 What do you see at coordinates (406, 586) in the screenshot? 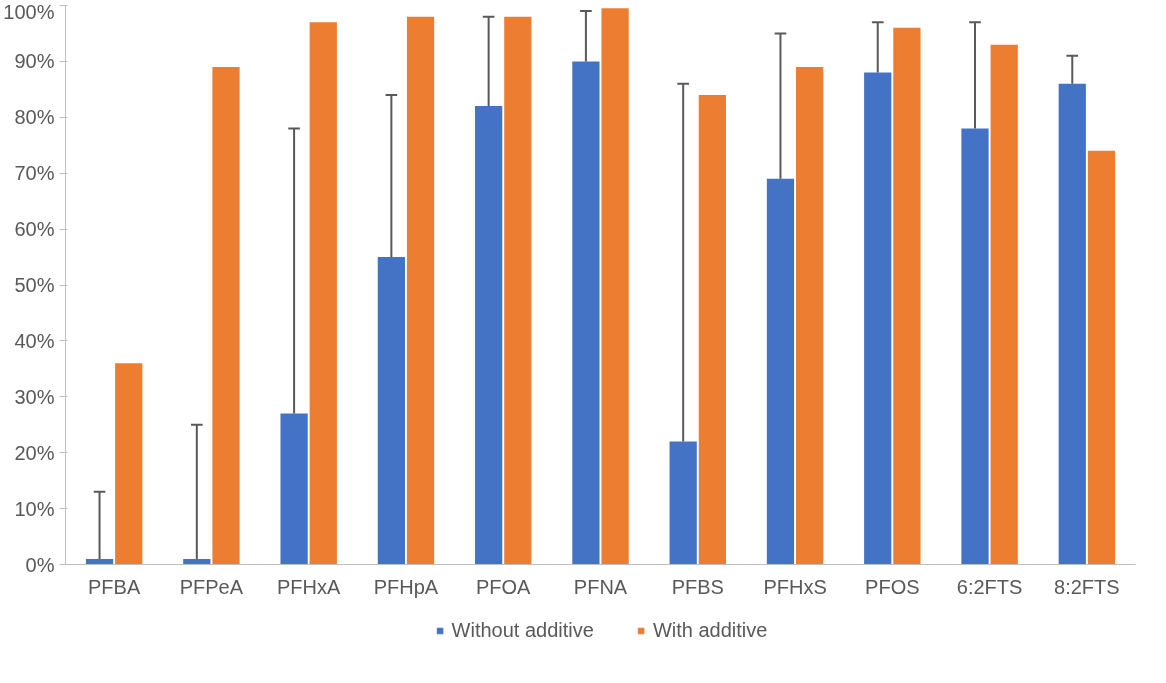
I see `x-tick-label: PFHpA` at bounding box center [406, 586].